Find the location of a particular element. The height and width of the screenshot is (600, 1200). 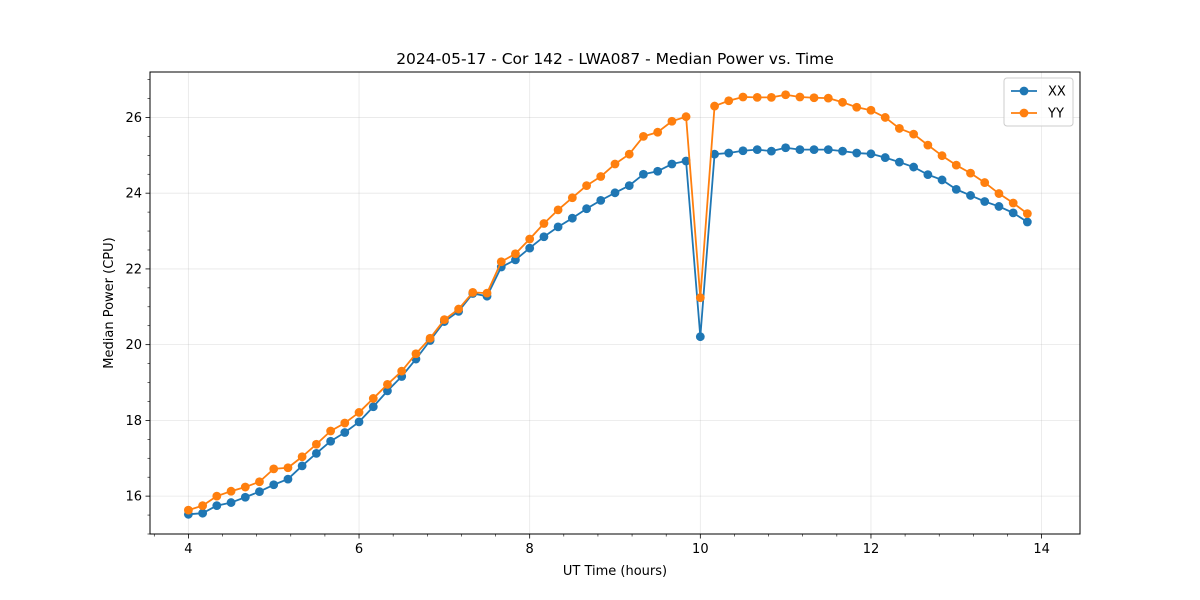

y-tick-label: 20 is located at coordinates (133, 345).